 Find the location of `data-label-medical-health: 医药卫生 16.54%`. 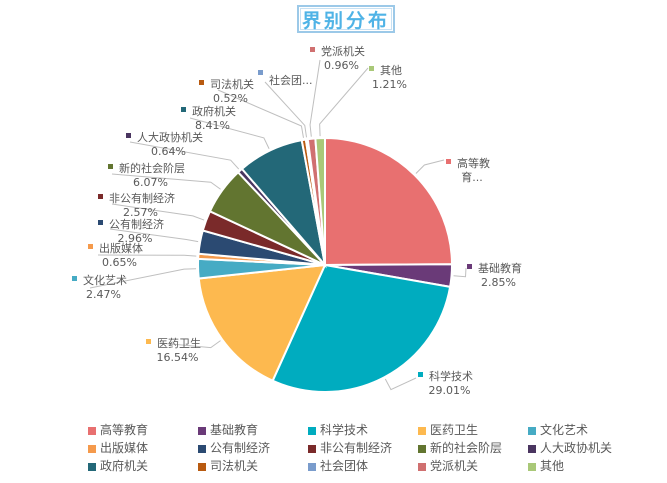

data-label-medical-health: 医药卫生 16.54% is located at coordinates (173, 351).